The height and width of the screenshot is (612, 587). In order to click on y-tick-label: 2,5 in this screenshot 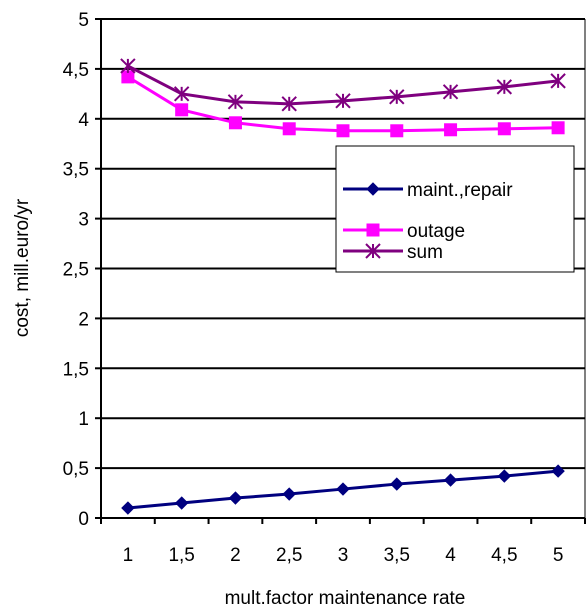, I will do `click(76, 270)`.